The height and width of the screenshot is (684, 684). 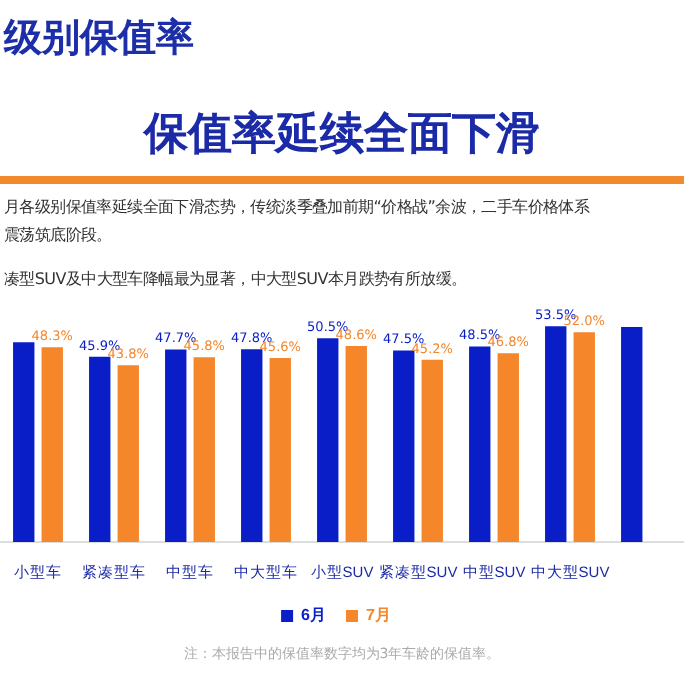 I want to click on chart-title: 保值率延续全面下滑, so click(x=341, y=135).